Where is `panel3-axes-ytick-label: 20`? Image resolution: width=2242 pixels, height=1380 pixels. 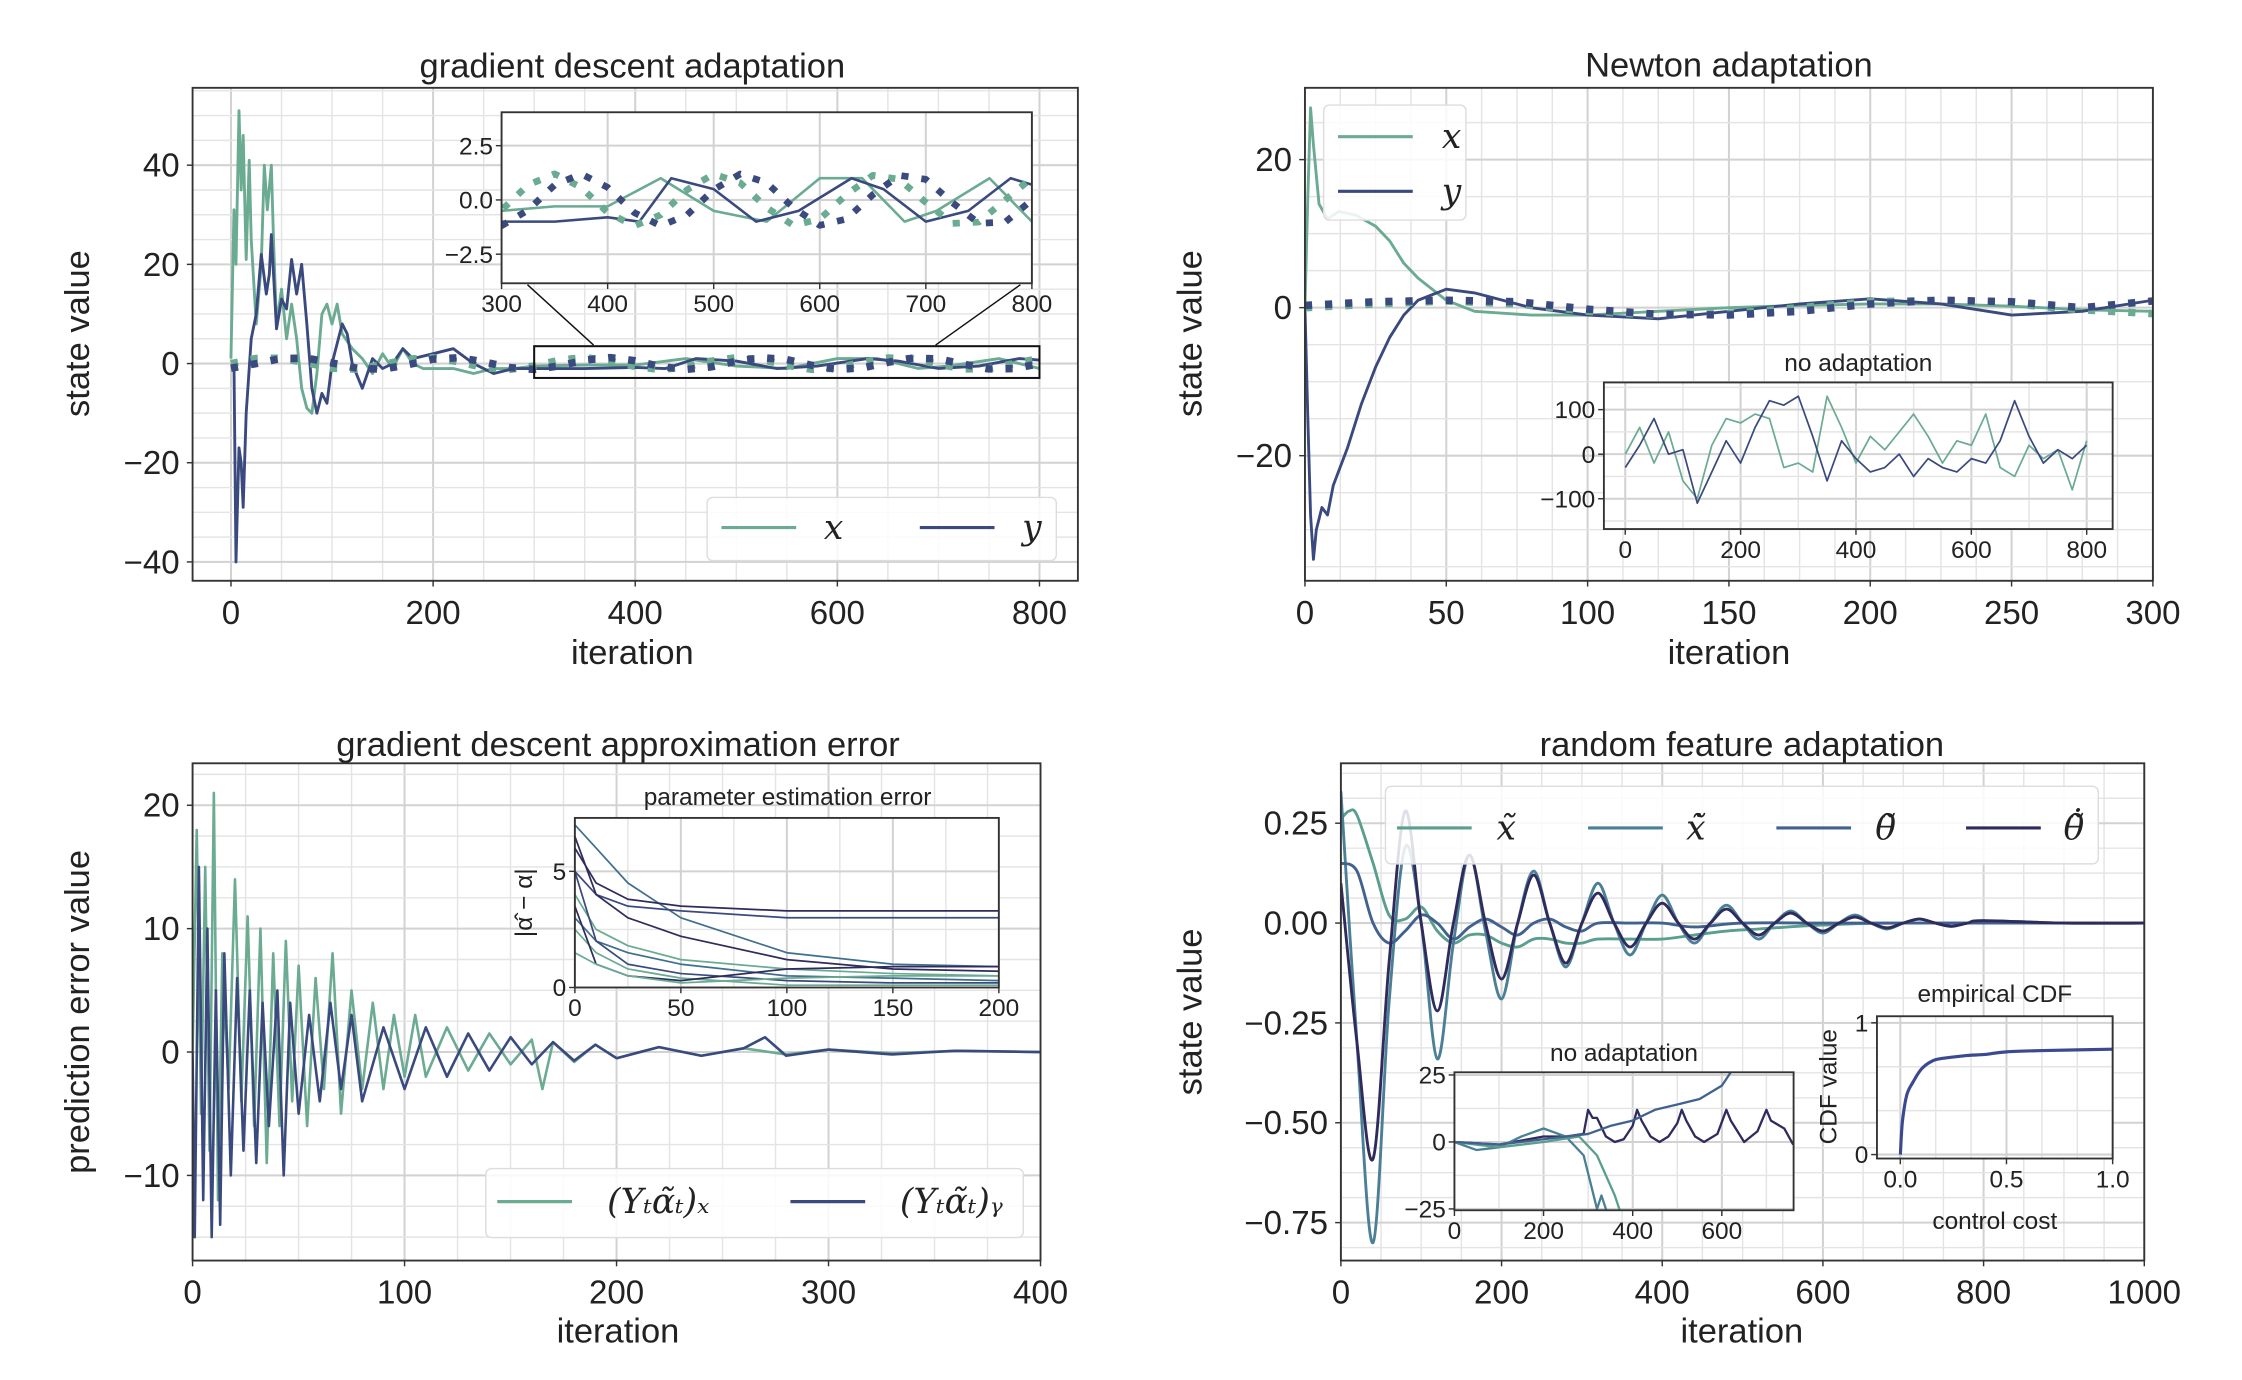 panel3-axes-ytick-label: 20 is located at coordinates (161, 806).